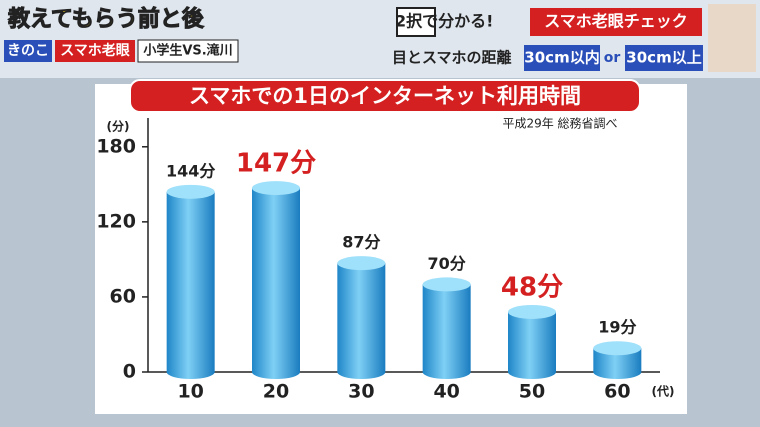 The height and width of the screenshot is (427, 760). I want to click on value-label: 19分, so click(617, 327).